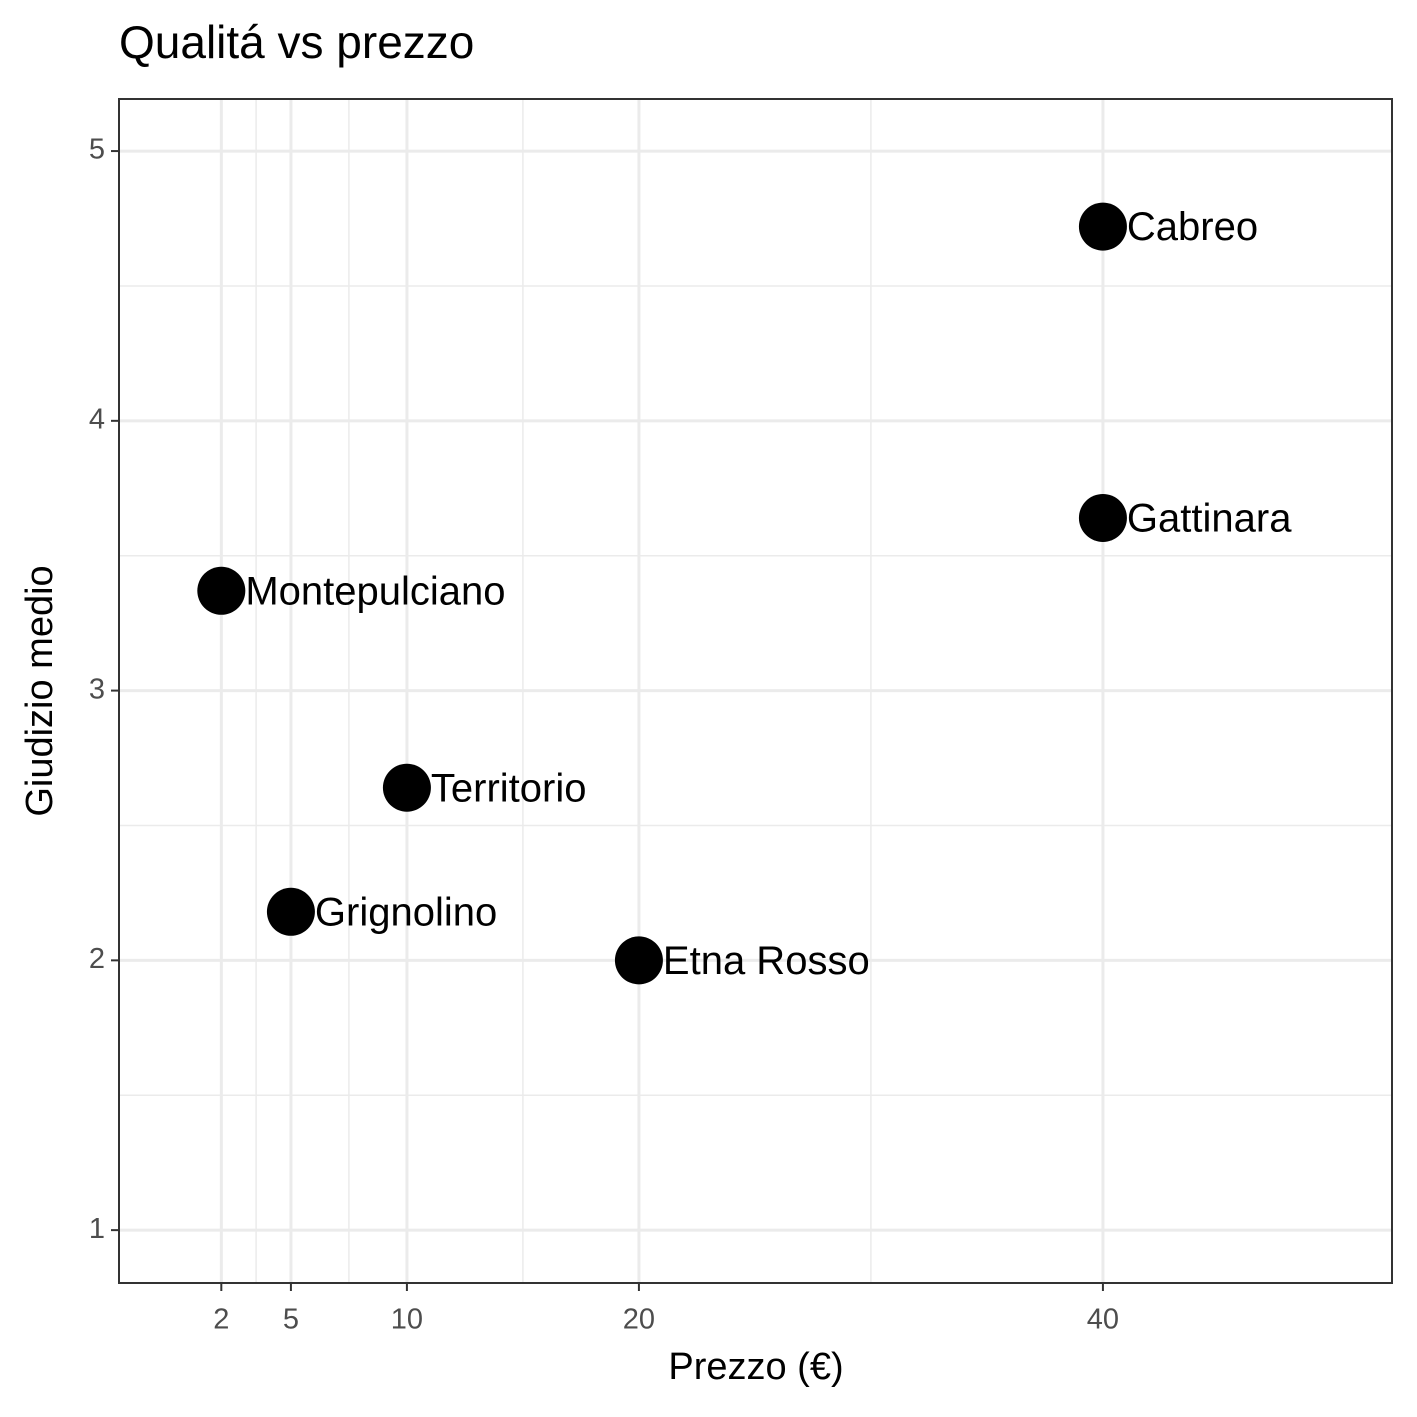 This screenshot has height=1417, width=1417. I want to click on point-label: Territorio, so click(509, 788).